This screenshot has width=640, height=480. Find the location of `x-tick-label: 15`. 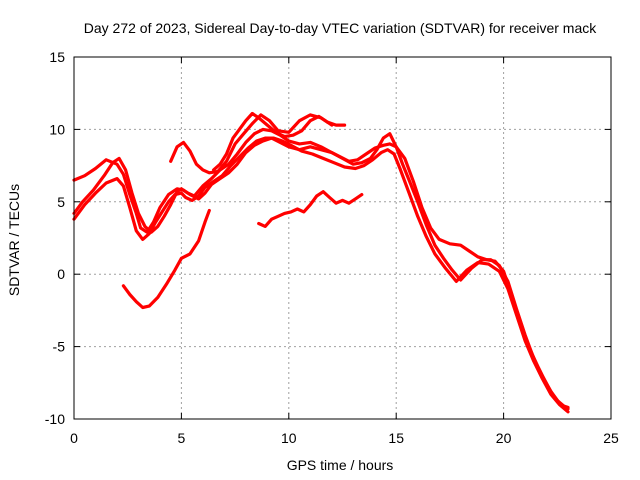

x-tick-label: 15 is located at coordinates (396, 438).